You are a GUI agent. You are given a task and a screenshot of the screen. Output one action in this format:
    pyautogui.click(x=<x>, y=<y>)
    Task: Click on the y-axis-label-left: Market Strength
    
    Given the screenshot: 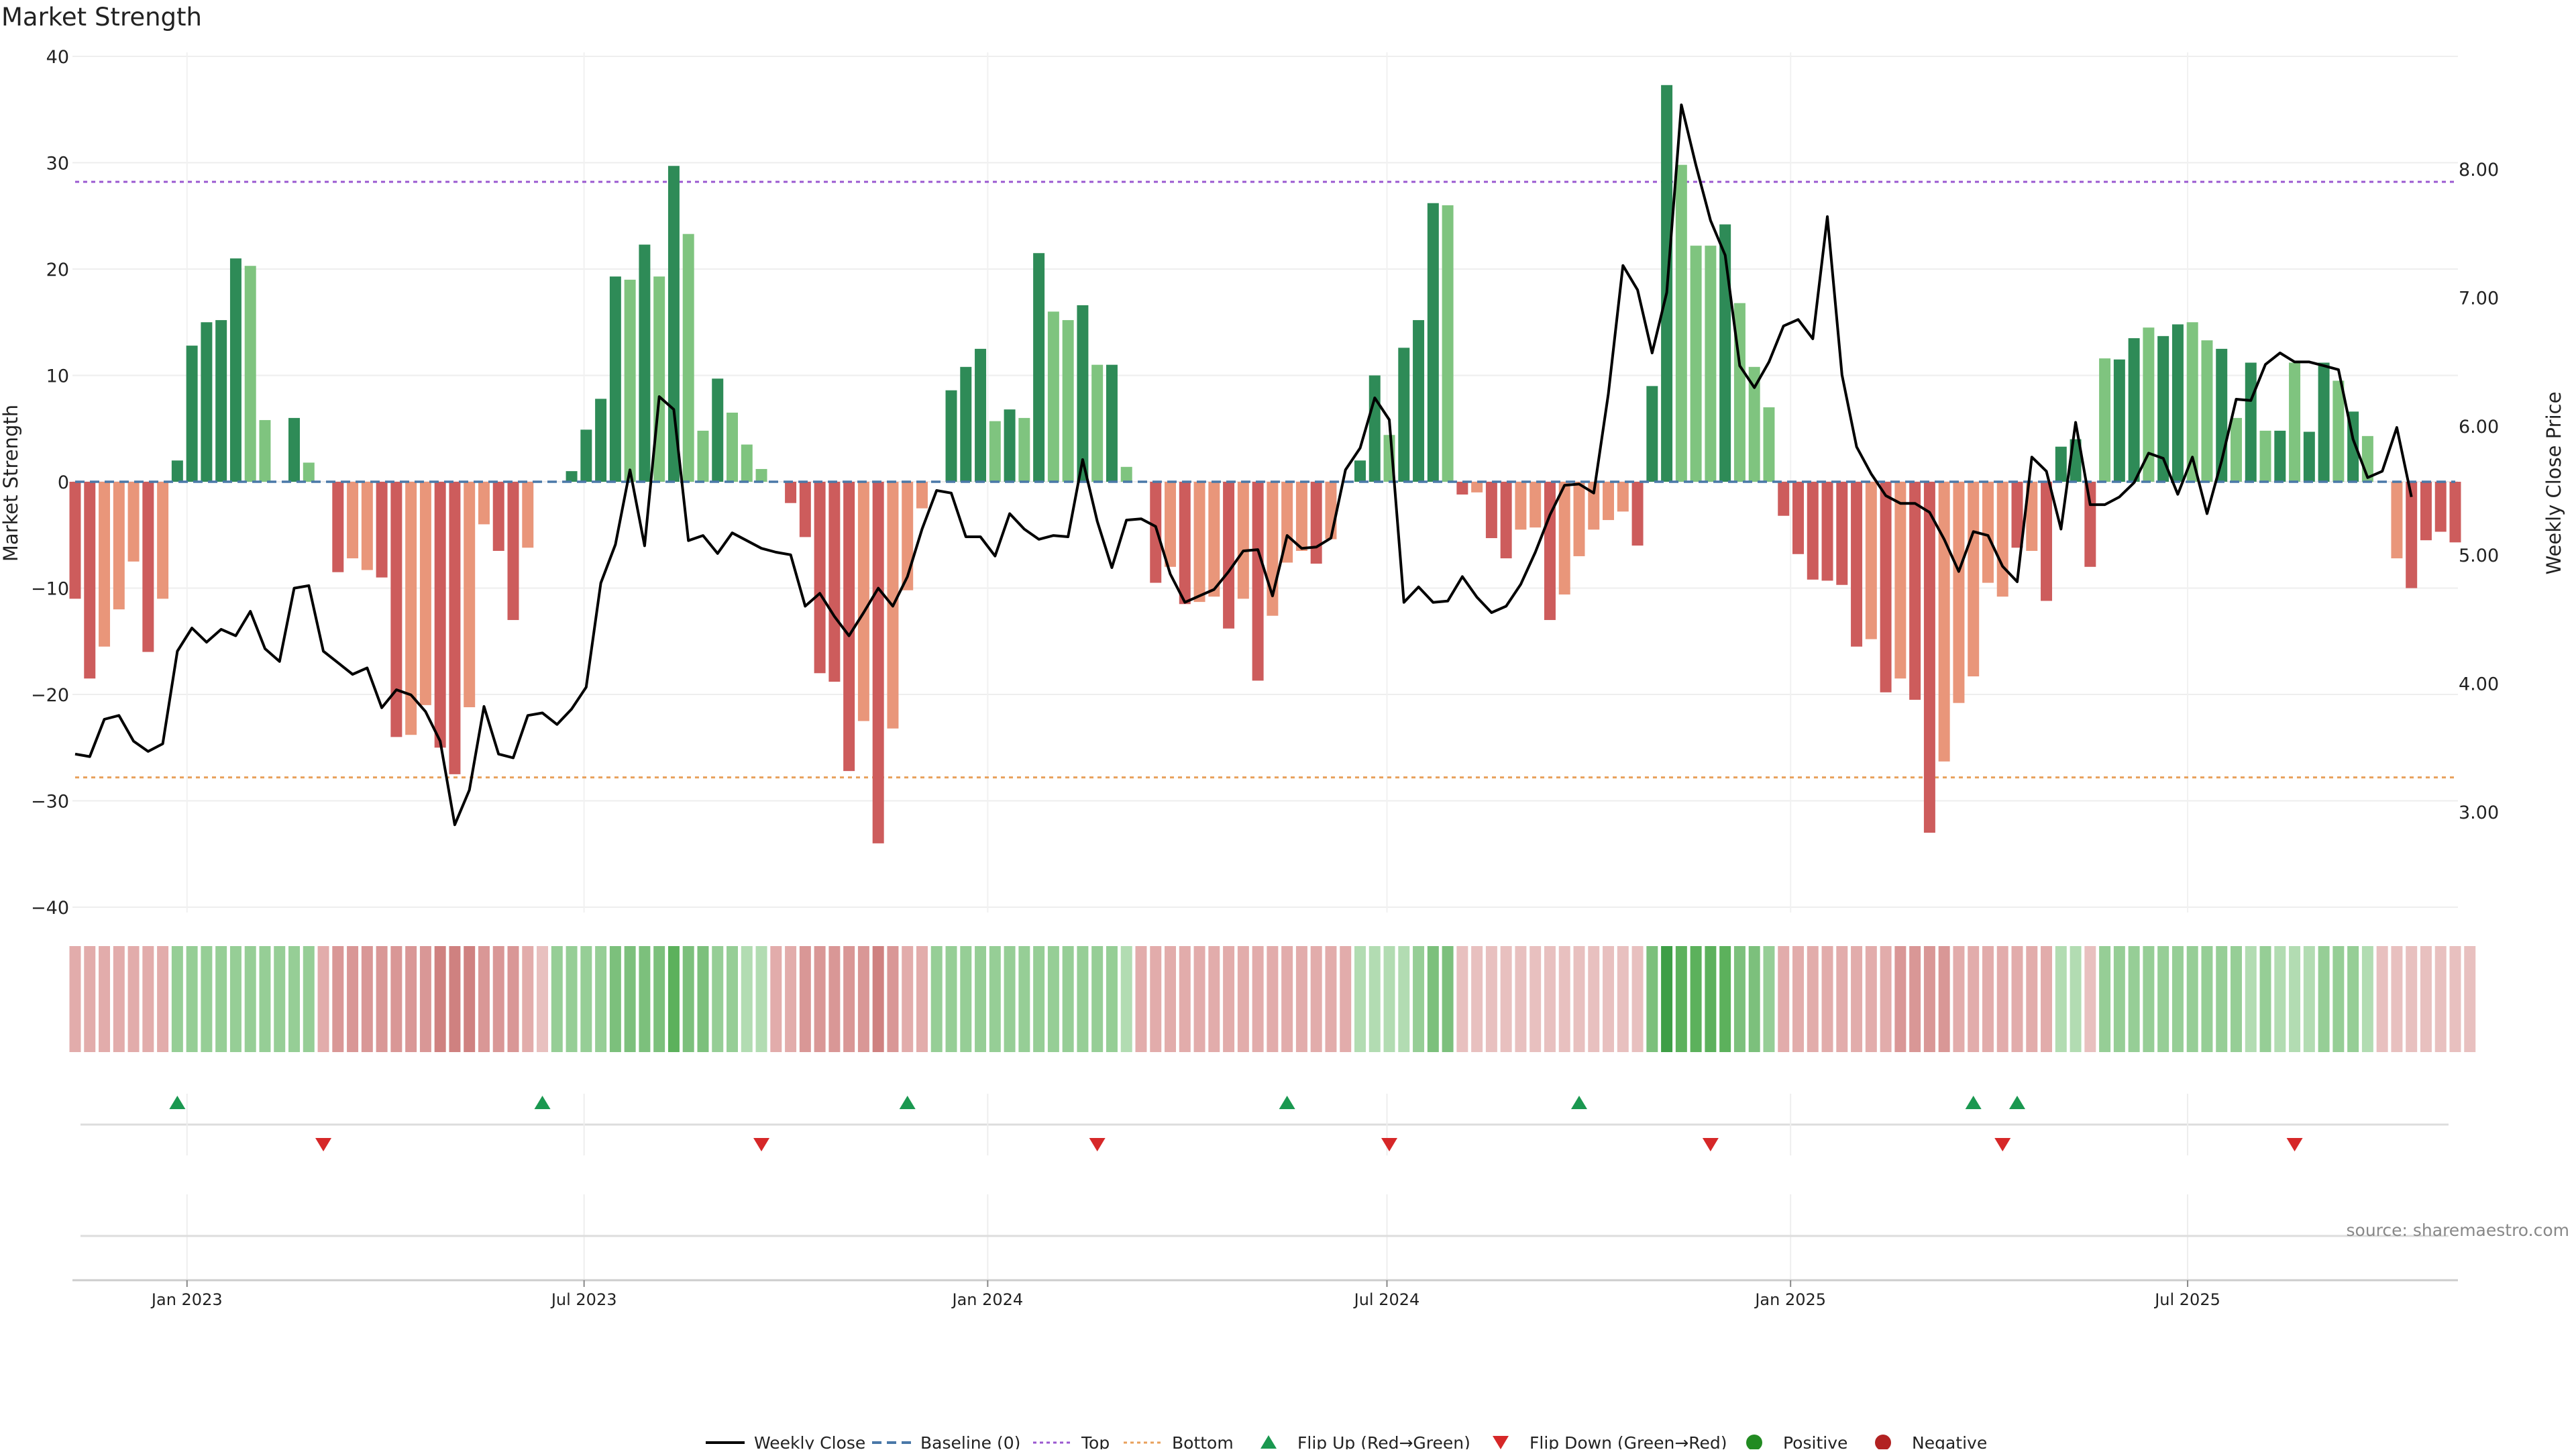 What is the action you would take?
    pyautogui.click(x=11, y=484)
    